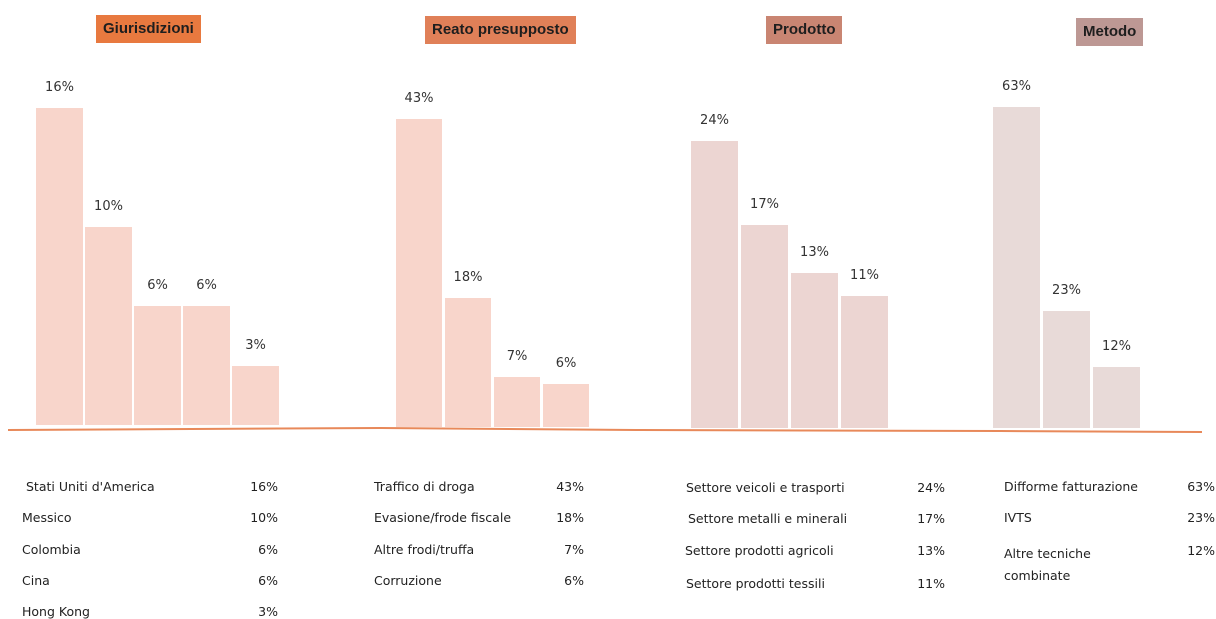 This screenshot has height=619, width=1216. Describe the element at coordinates (605, 429) in the screenshot. I see `x-axis-line` at that location.